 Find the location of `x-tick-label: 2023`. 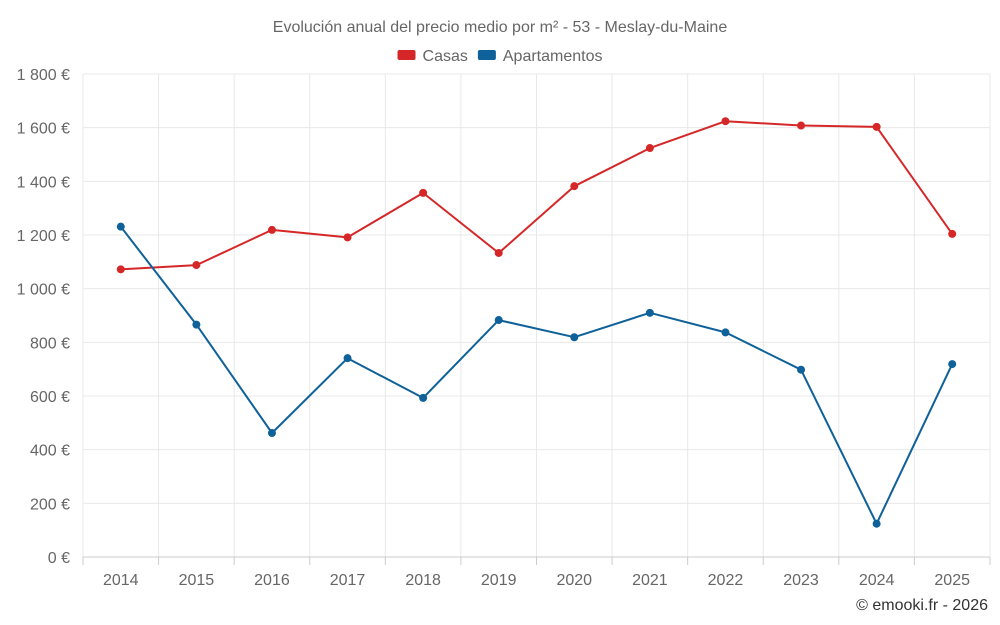

x-tick-label: 2023 is located at coordinates (801, 580).